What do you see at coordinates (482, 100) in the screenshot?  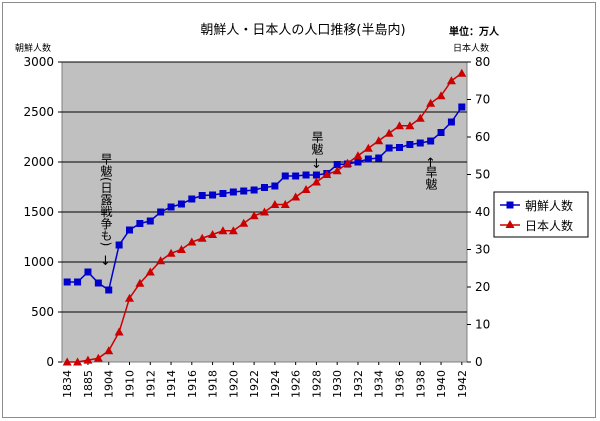 I see `right-tick-label: 70` at bounding box center [482, 100].